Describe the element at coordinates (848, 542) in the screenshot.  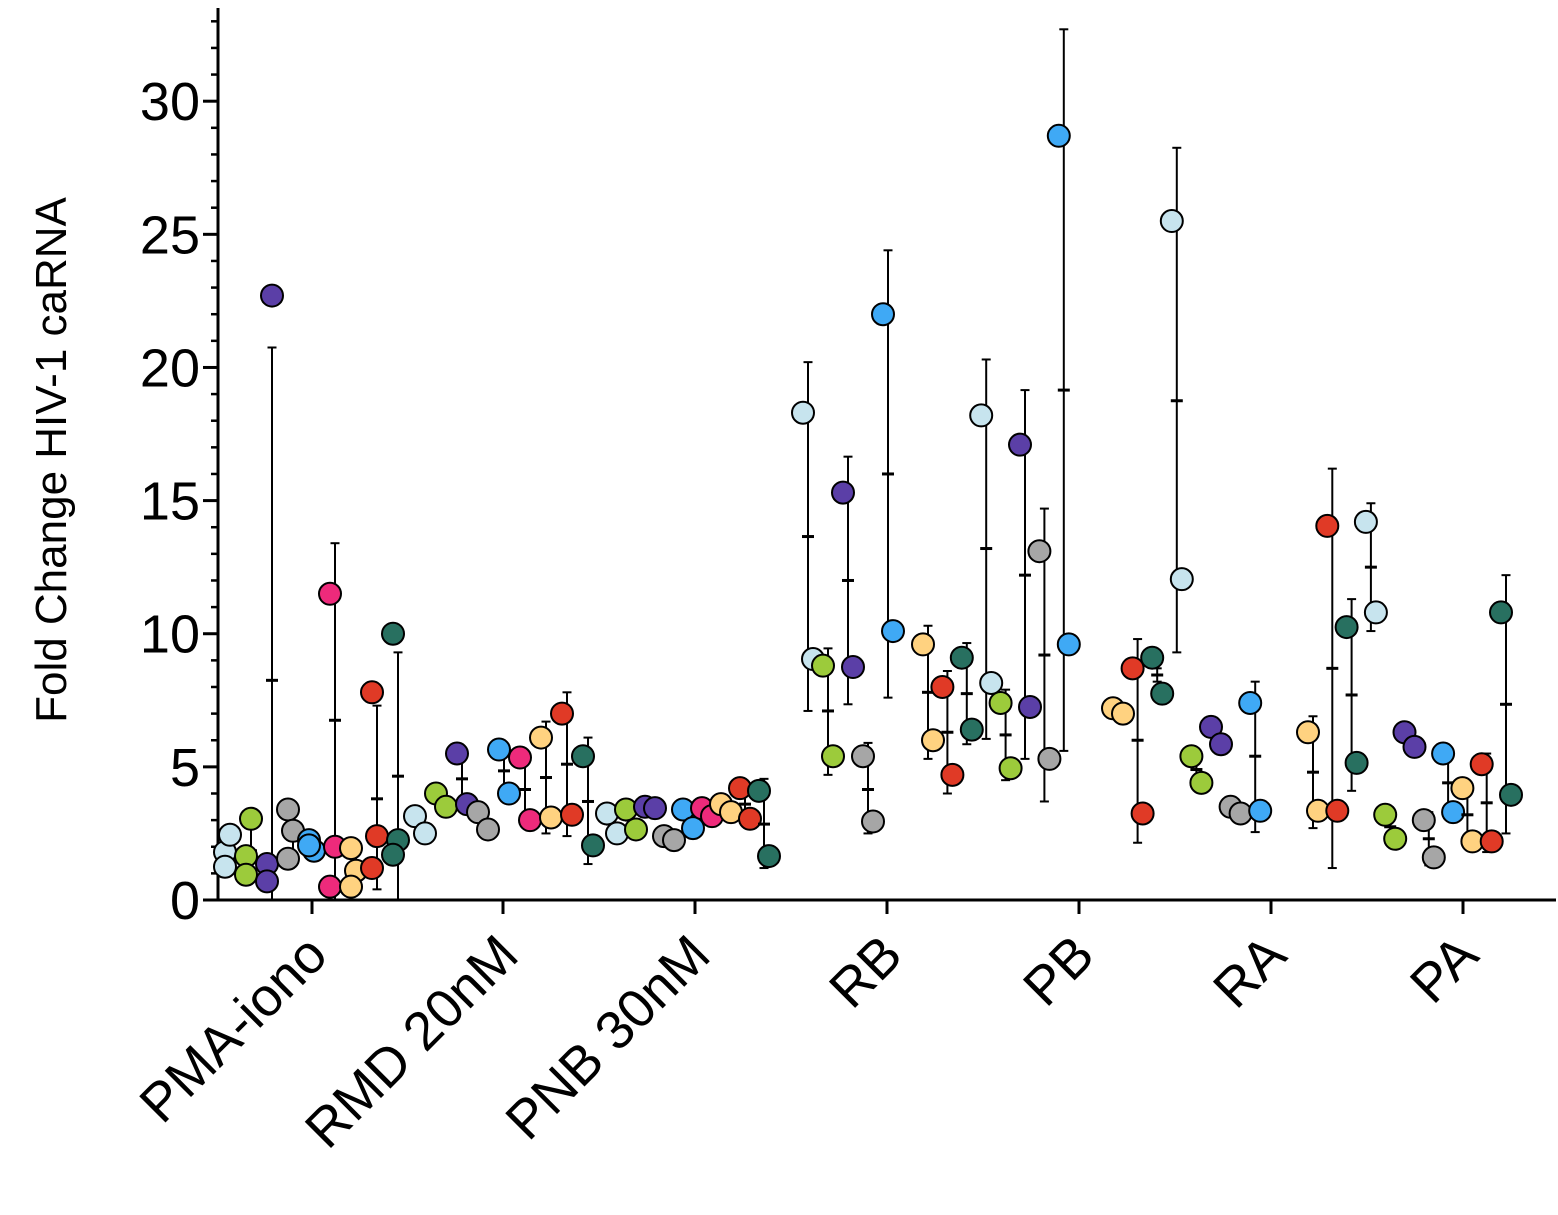
I see `group-rb` at that location.